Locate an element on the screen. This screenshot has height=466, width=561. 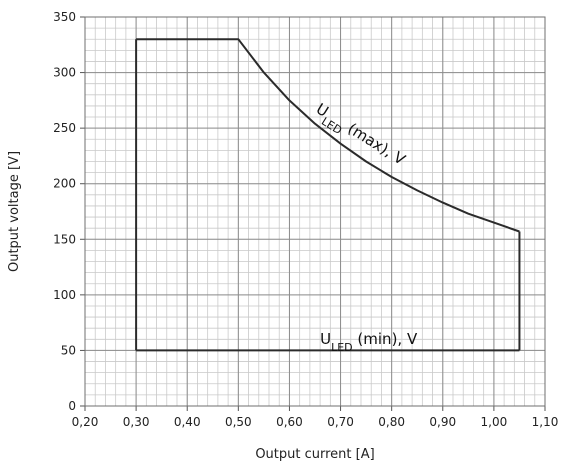
x-tick-label: 0,80 is located at coordinates (391, 422).